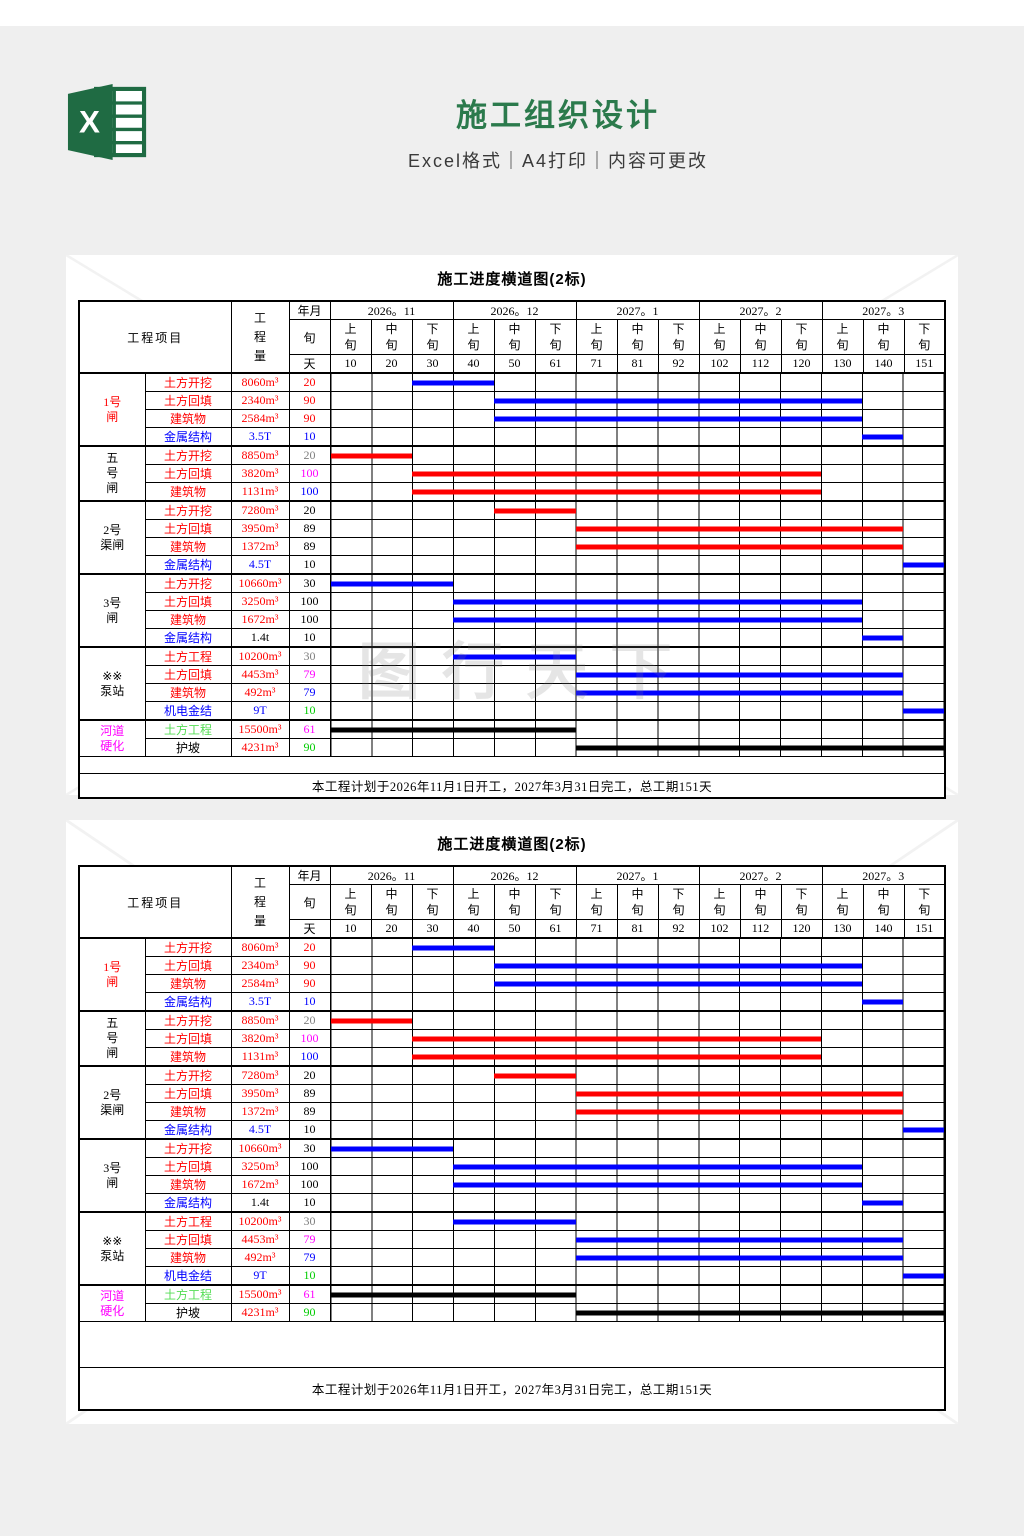  I want to click on qty-header: 工程量, so click(260, 337).